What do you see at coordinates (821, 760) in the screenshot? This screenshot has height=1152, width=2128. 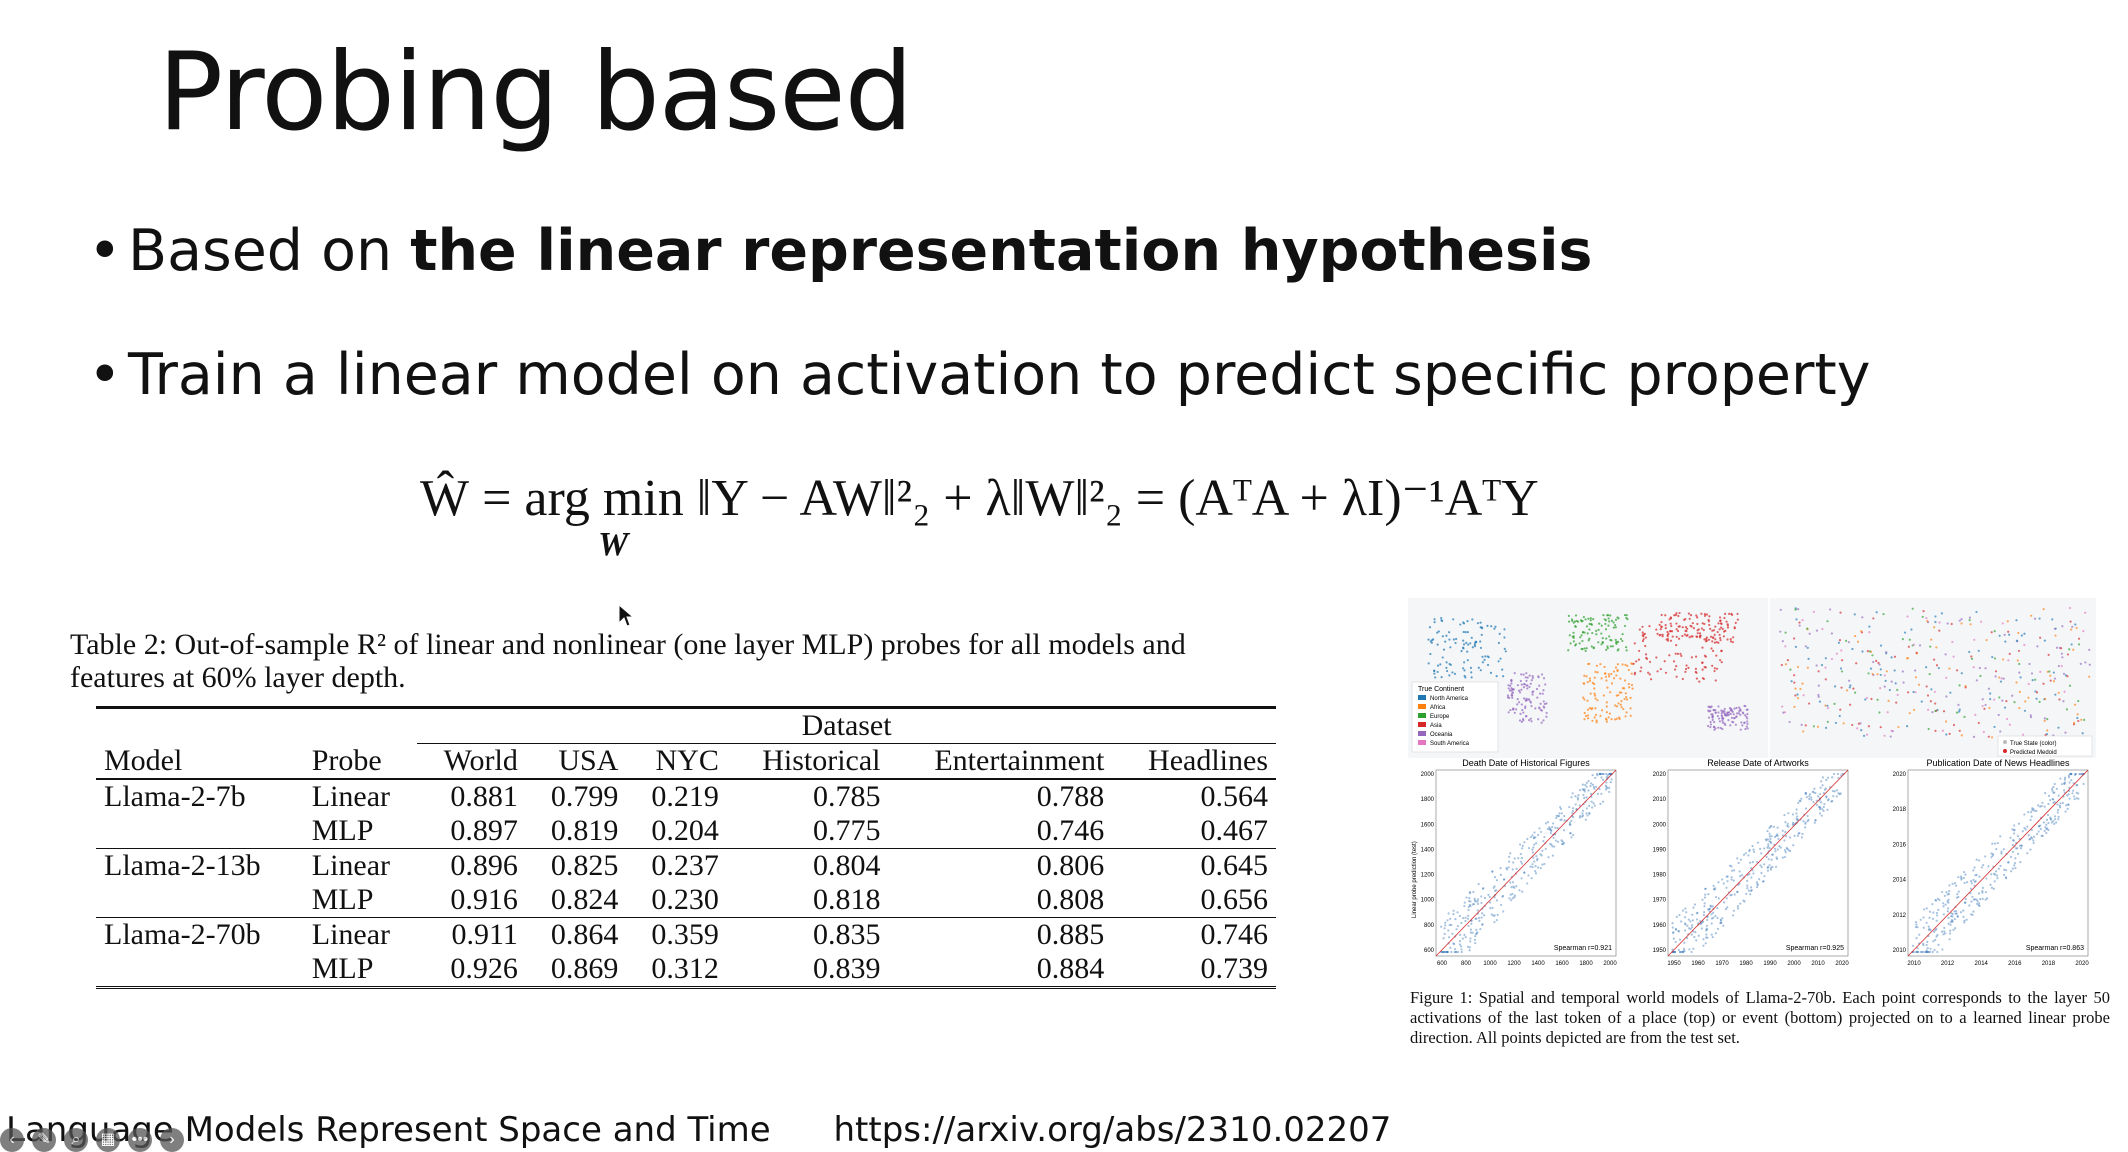 I see `col-header: Historical` at bounding box center [821, 760].